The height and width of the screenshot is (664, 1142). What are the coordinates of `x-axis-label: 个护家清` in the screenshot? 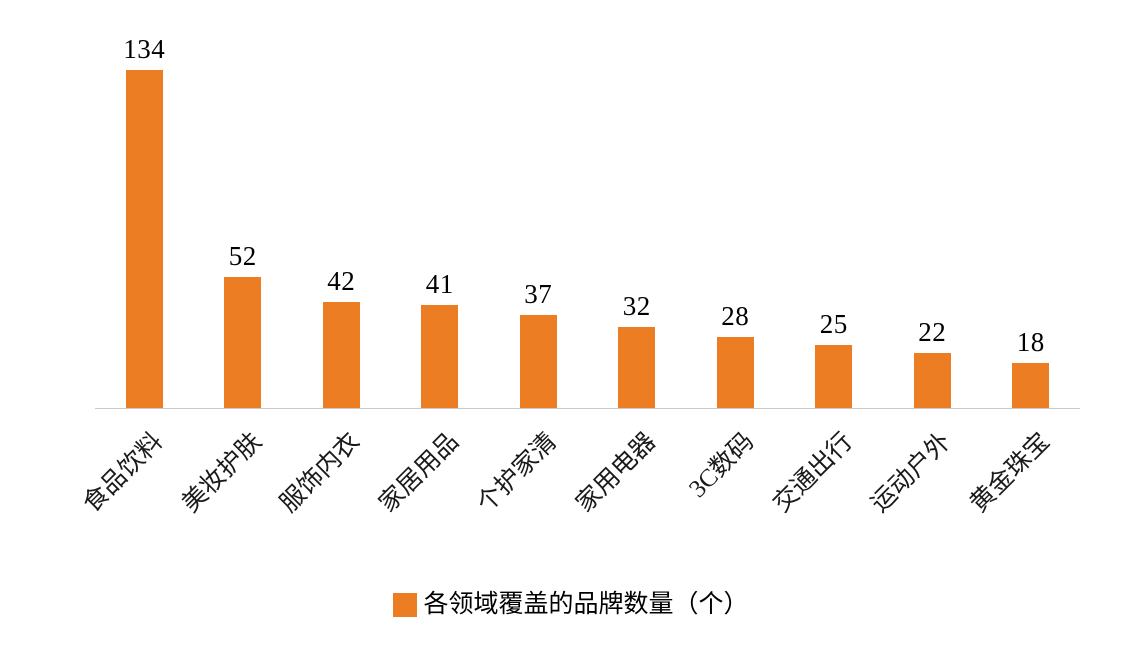 It's located at (517, 472).